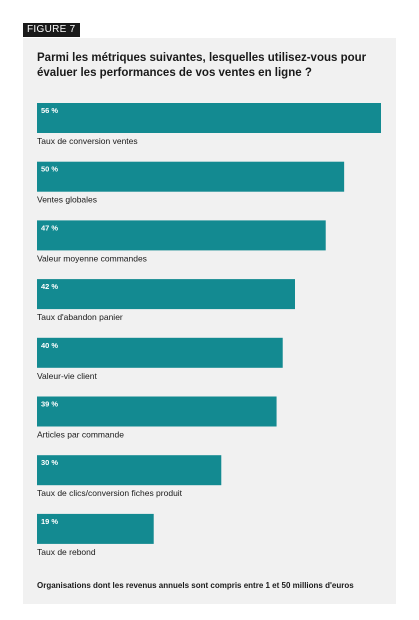  What do you see at coordinates (49, 521) in the screenshot?
I see `bar-value-label: 19 %` at bounding box center [49, 521].